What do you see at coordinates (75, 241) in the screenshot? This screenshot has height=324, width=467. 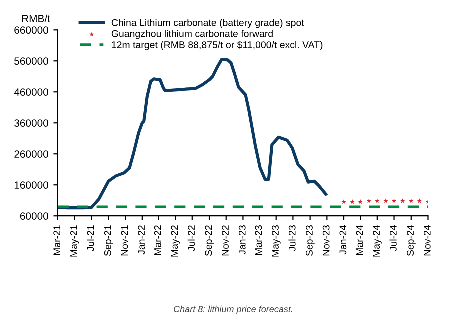 I see `x-tick-label: May-21` at bounding box center [75, 241].